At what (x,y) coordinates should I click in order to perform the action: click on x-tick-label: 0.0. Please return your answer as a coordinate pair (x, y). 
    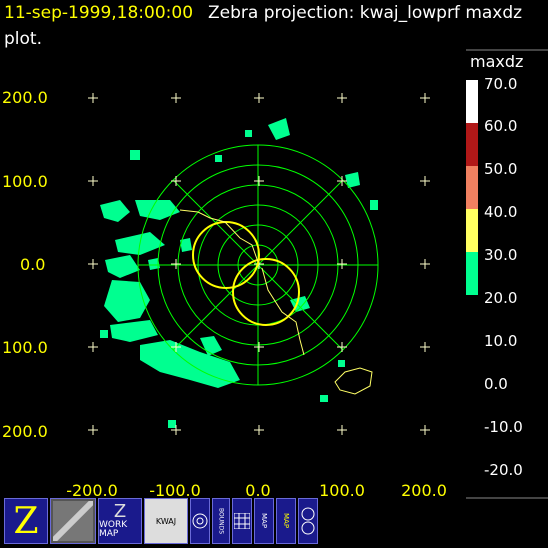
    Looking at the image, I should click on (258, 490).